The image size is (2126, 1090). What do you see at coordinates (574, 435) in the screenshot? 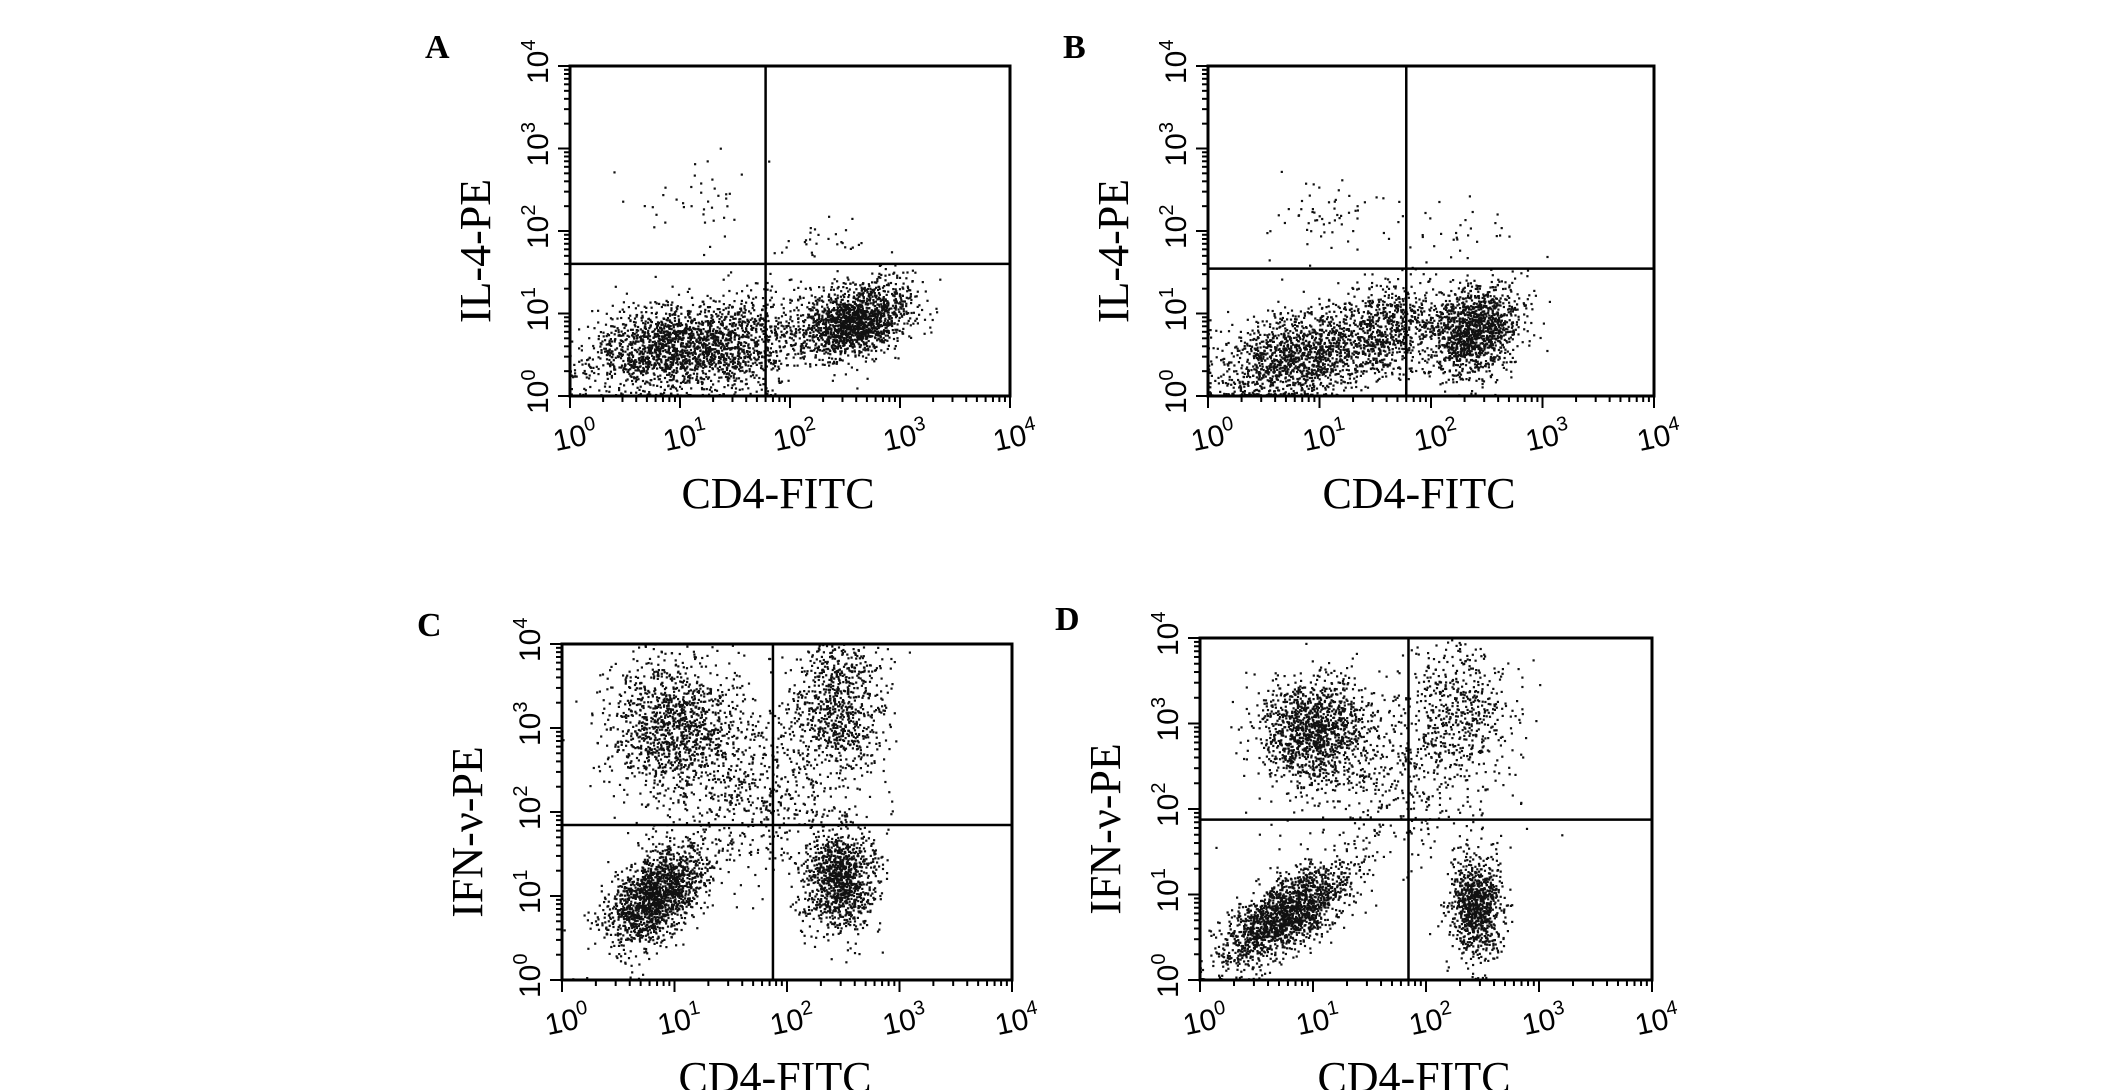
I see `x-tick-label: 100` at bounding box center [574, 435].